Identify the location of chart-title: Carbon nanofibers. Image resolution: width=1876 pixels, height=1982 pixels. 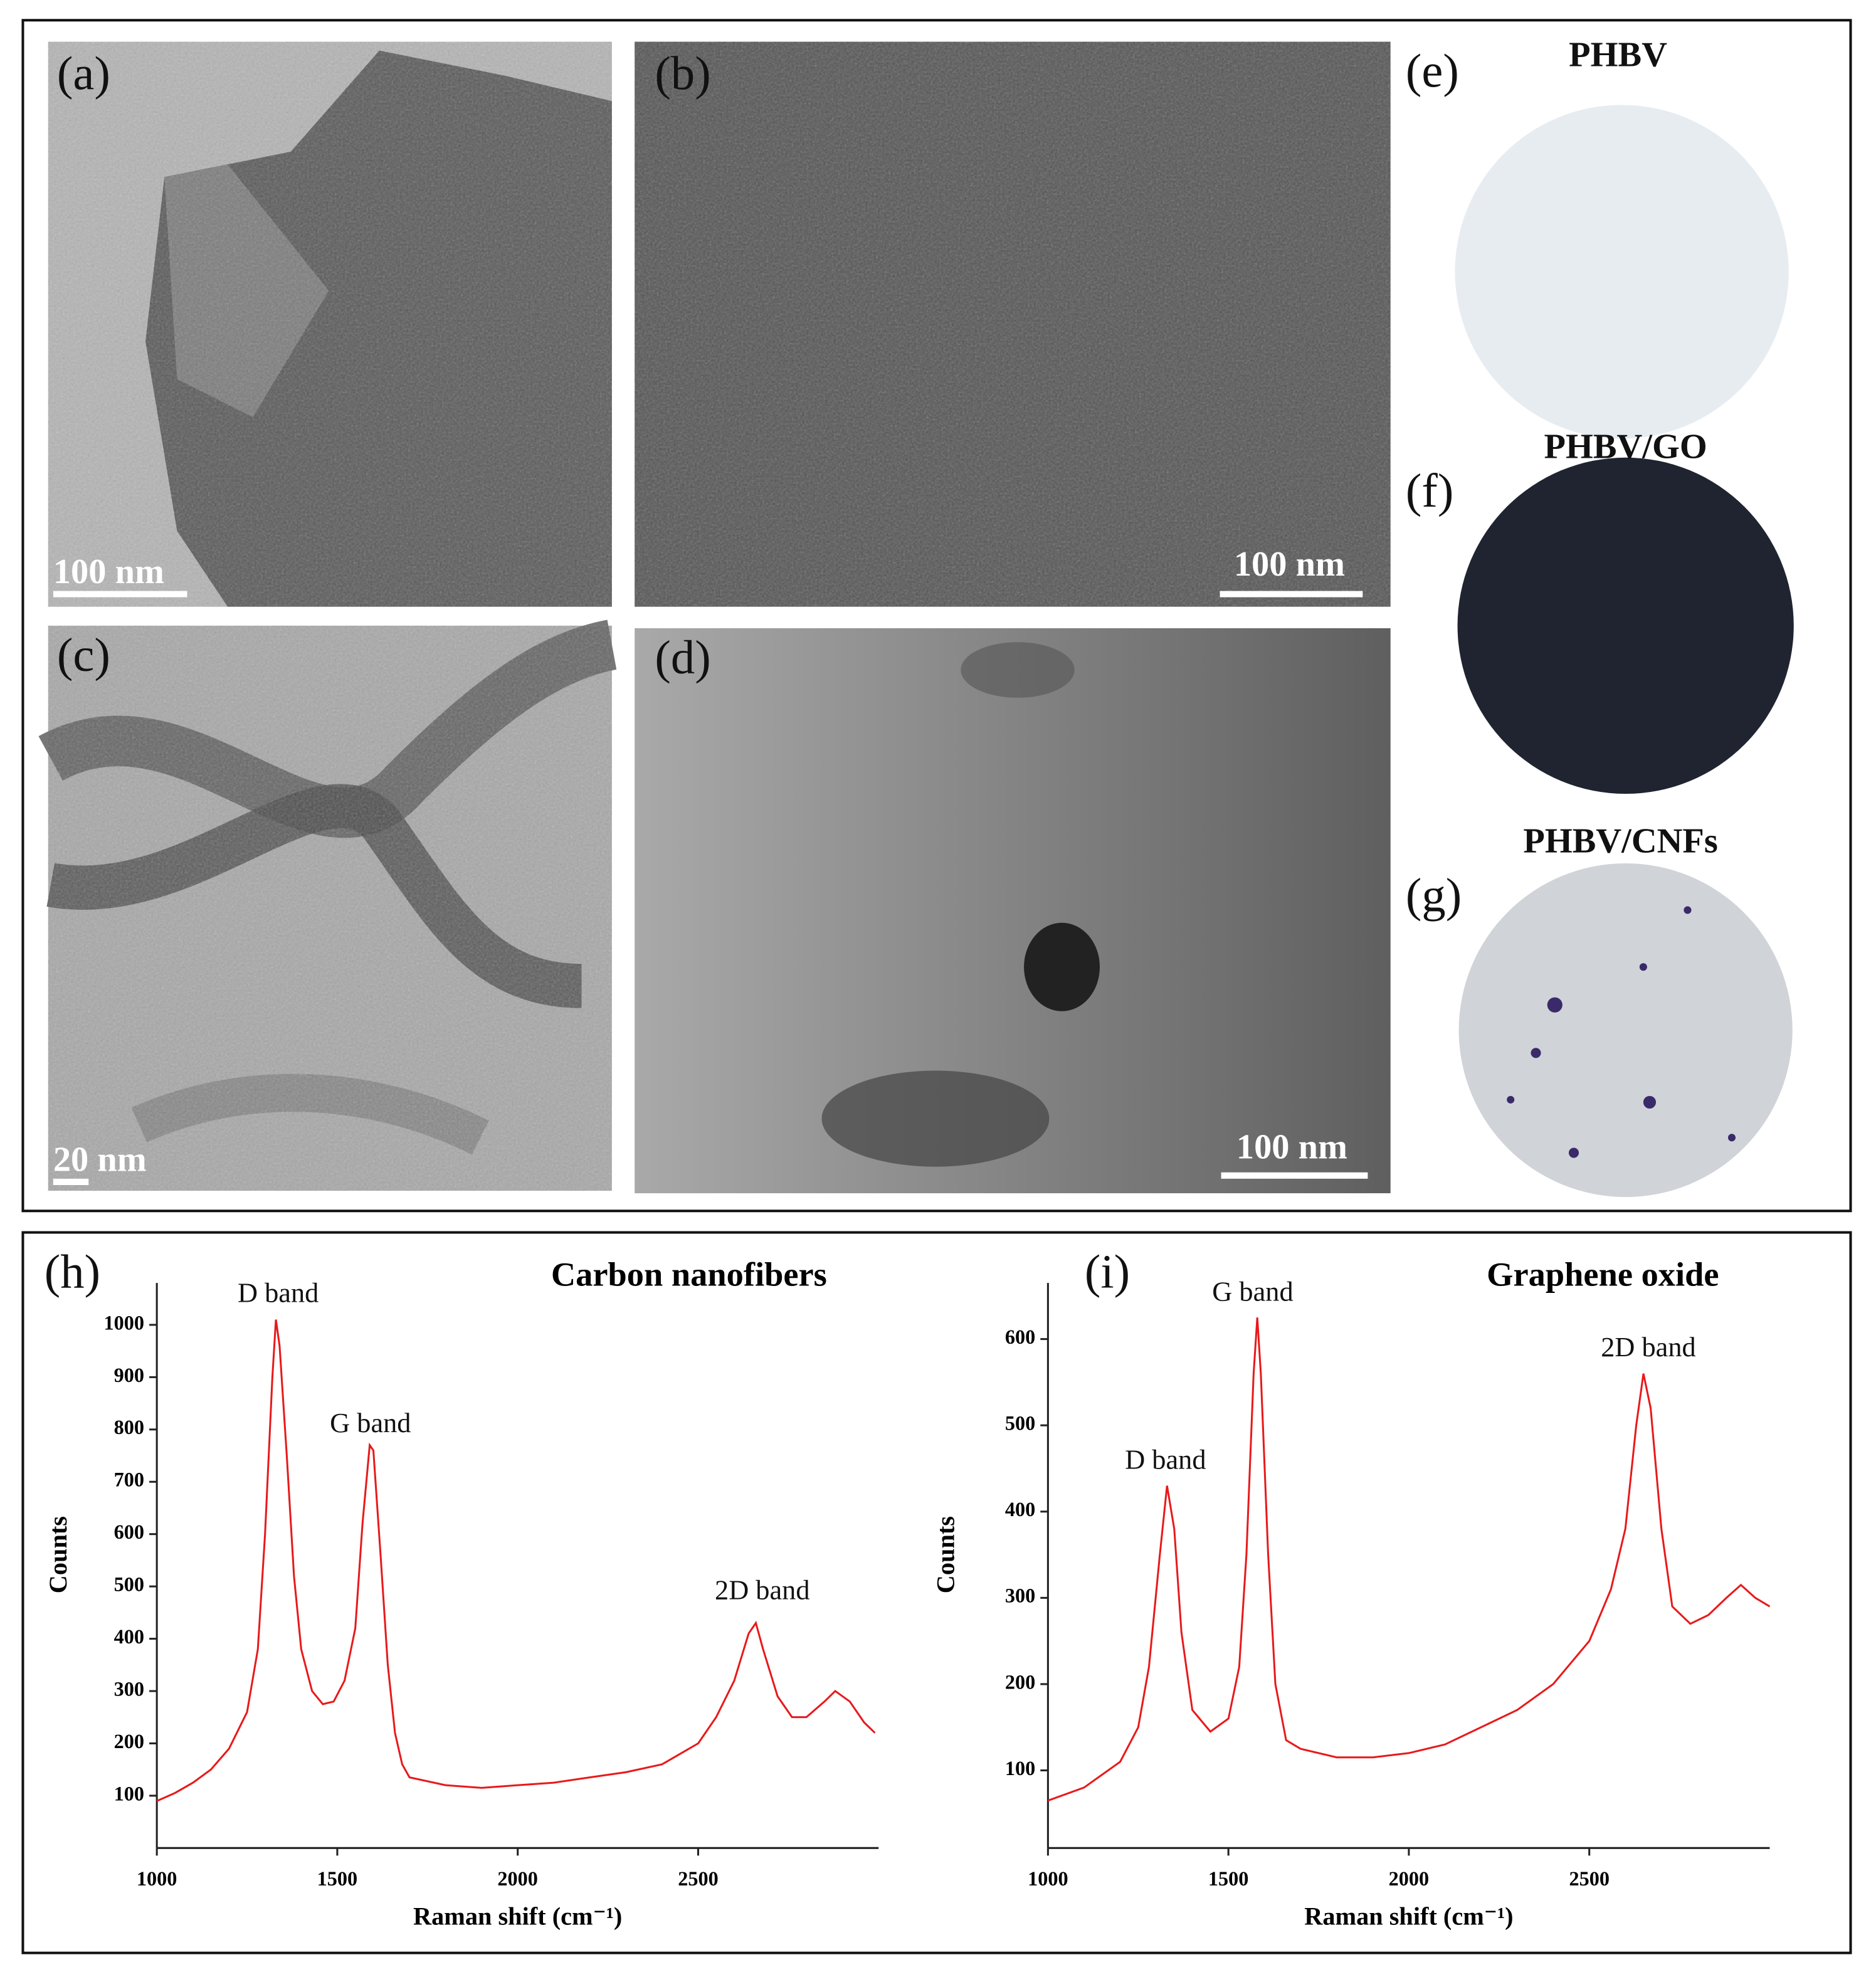
(689, 1275).